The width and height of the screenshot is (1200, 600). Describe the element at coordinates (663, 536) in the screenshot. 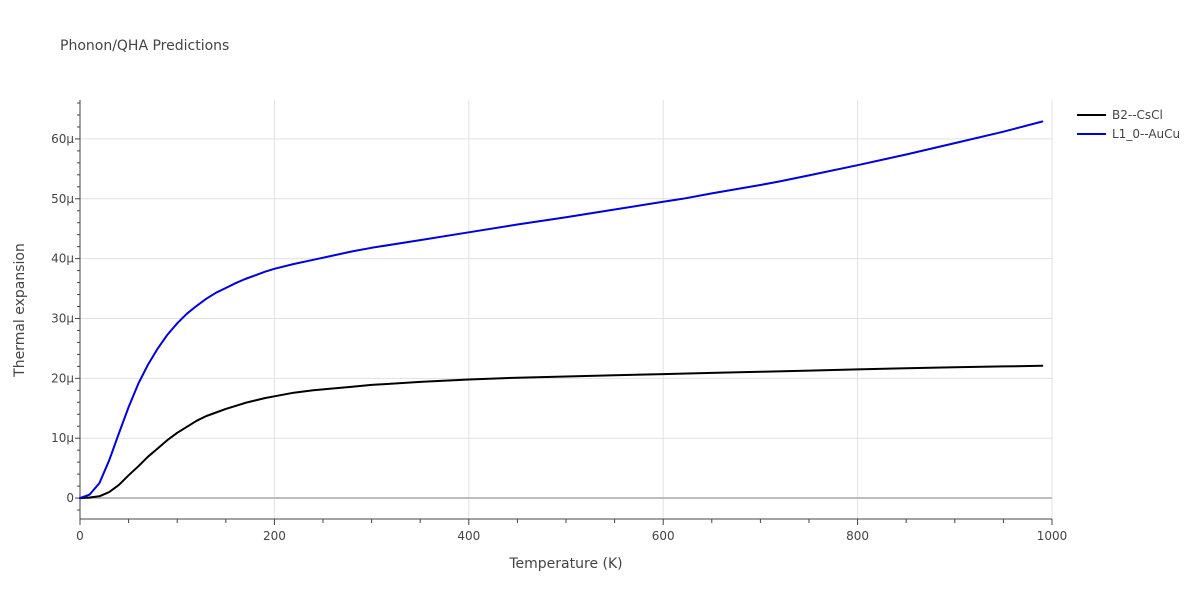

I see `x-tick-label: 600` at that location.